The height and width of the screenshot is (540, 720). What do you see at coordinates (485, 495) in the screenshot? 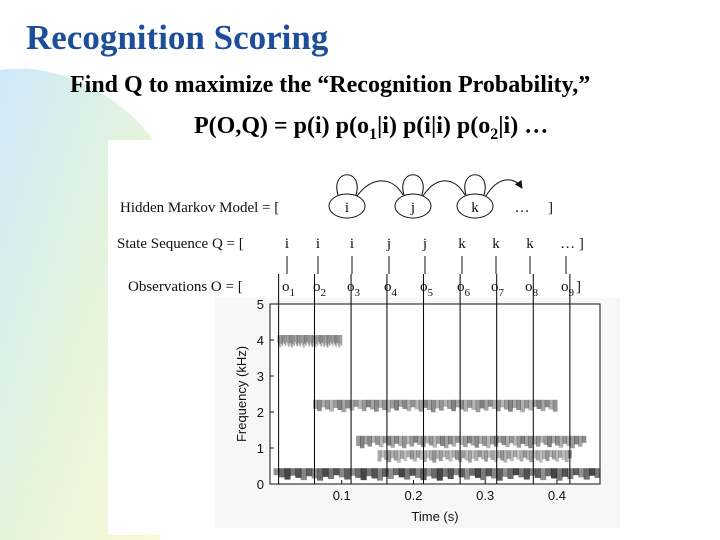
I see `x-tick-label: 0.3` at bounding box center [485, 495].